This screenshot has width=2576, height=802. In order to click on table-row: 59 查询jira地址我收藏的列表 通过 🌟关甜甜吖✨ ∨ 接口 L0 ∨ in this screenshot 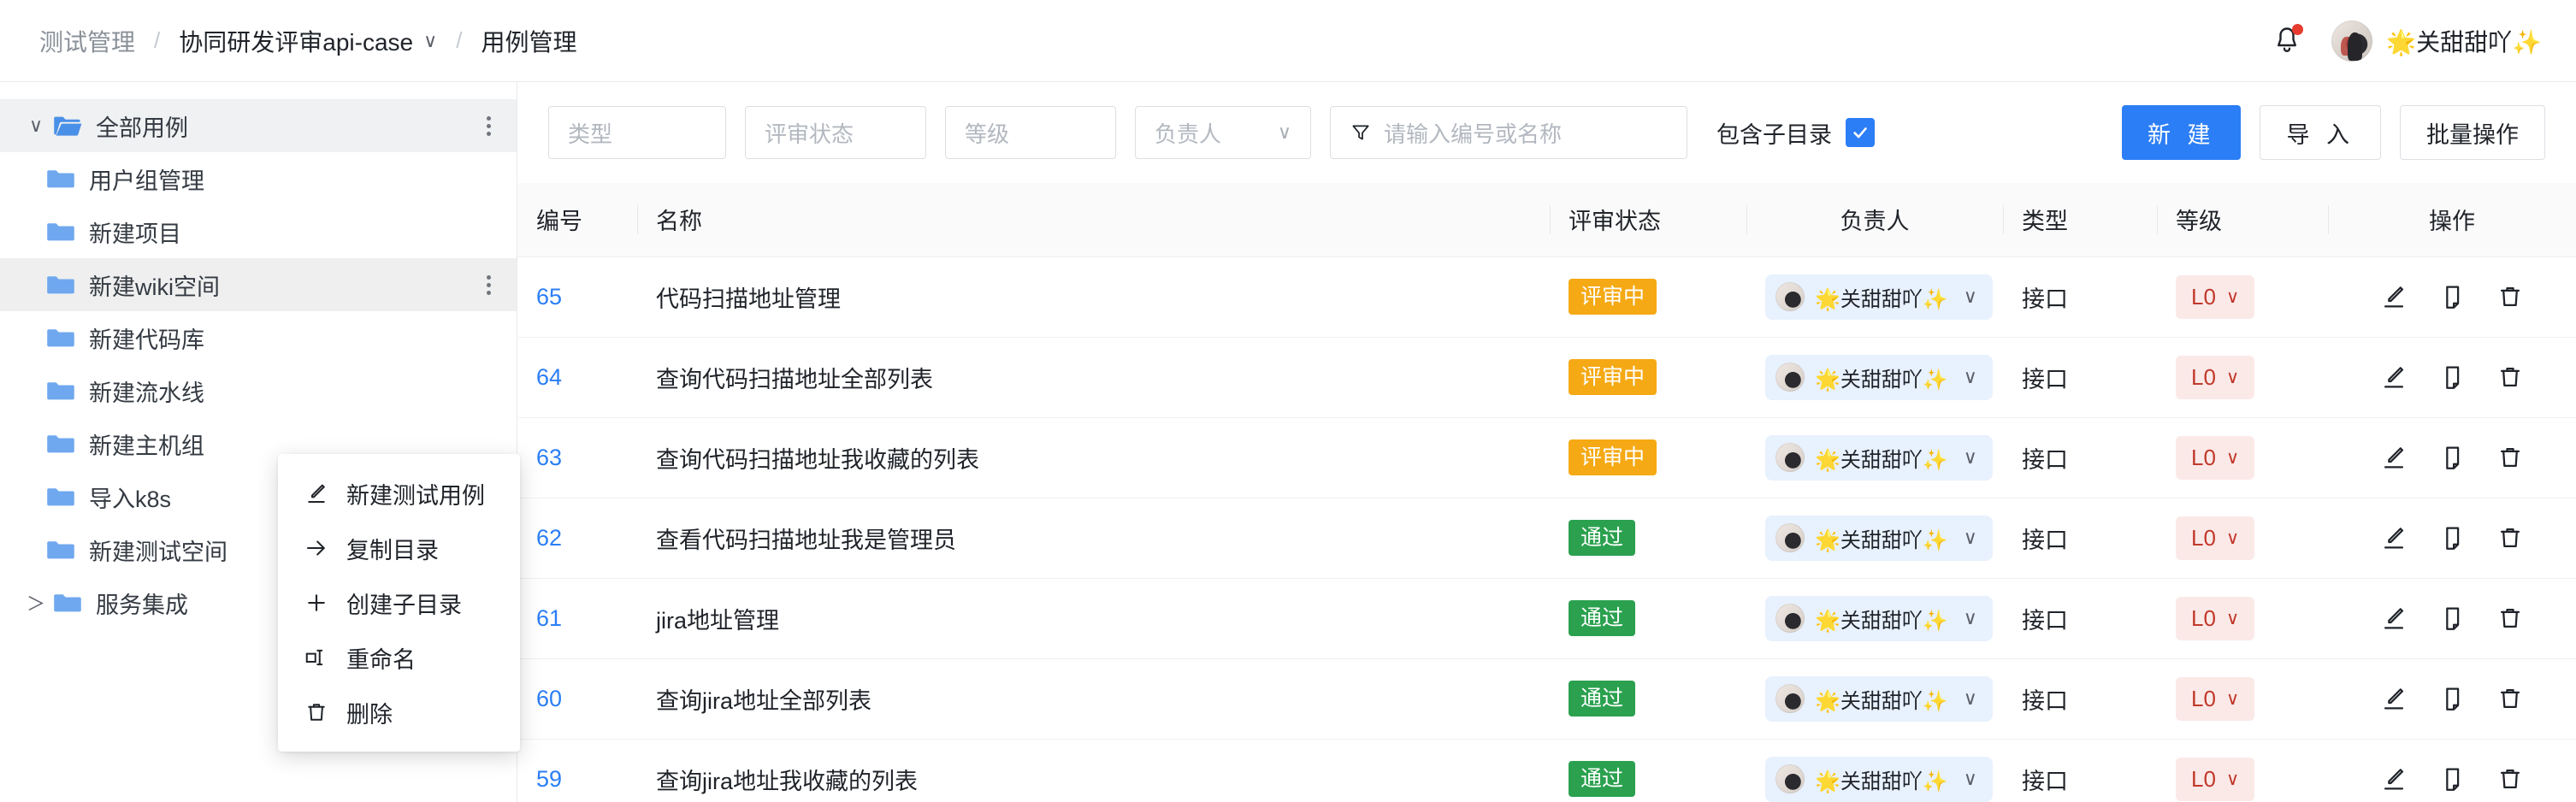, I will do `click(1546, 771)`.